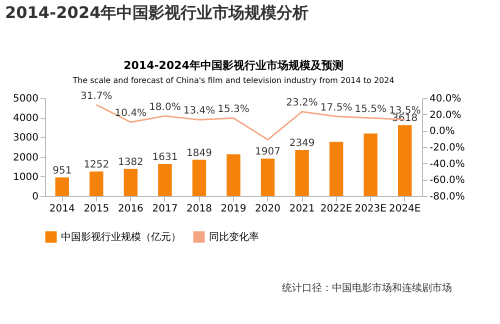 The width and height of the screenshot is (500, 324). I want to click on legend-label: 中国影视行业规模（亿元）, so click(121, 237).